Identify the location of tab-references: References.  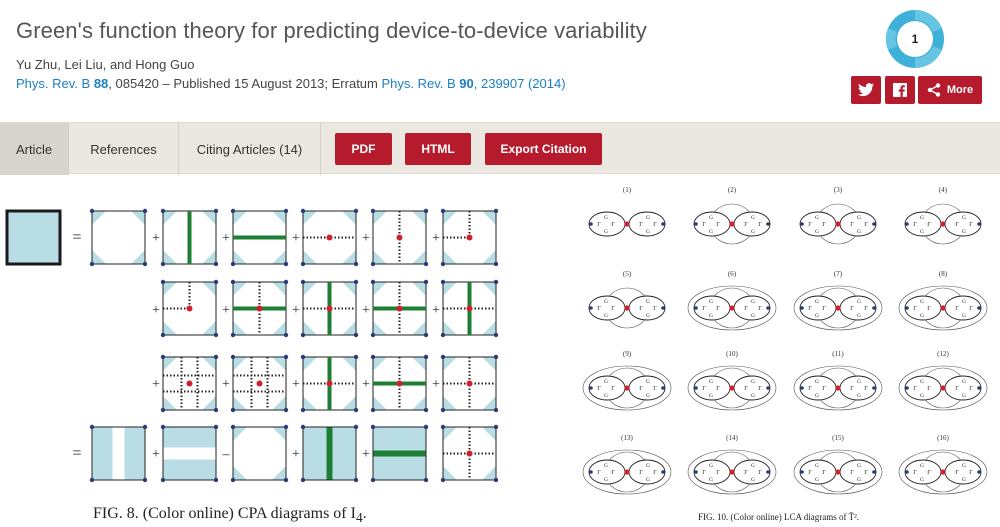
(124, 149).